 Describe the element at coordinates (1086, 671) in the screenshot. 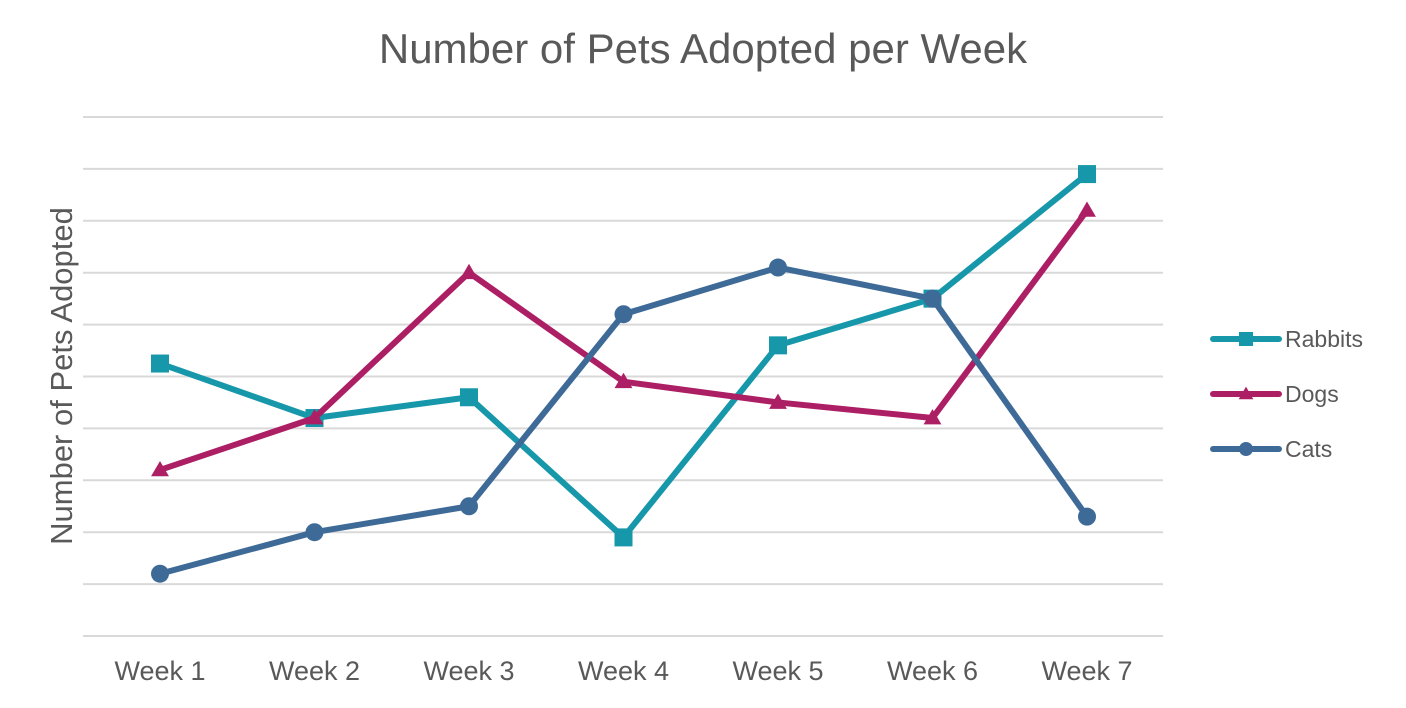

I see `x-tick-label: Week 7` at that location.